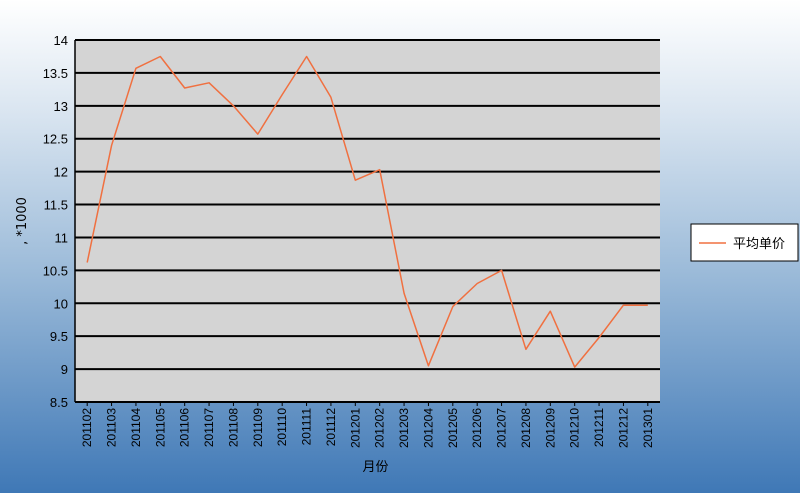 The image size is (800, 493). What do you see at coordinates (62, 237) in the screenshot?
I see `y-tick-label: 11` at bounding box center [62, 237].